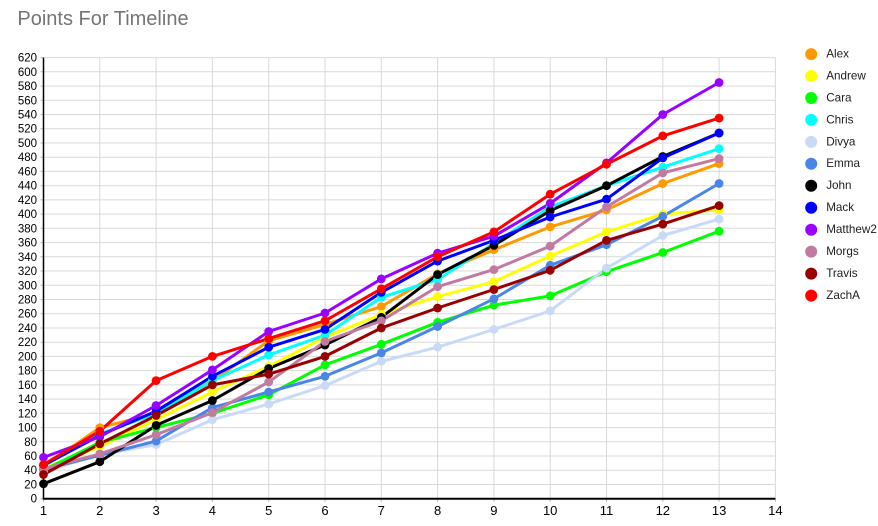 The height and width of the screenshot is (526, 878). I want to click on svg-text: 280, so click(27, 301).